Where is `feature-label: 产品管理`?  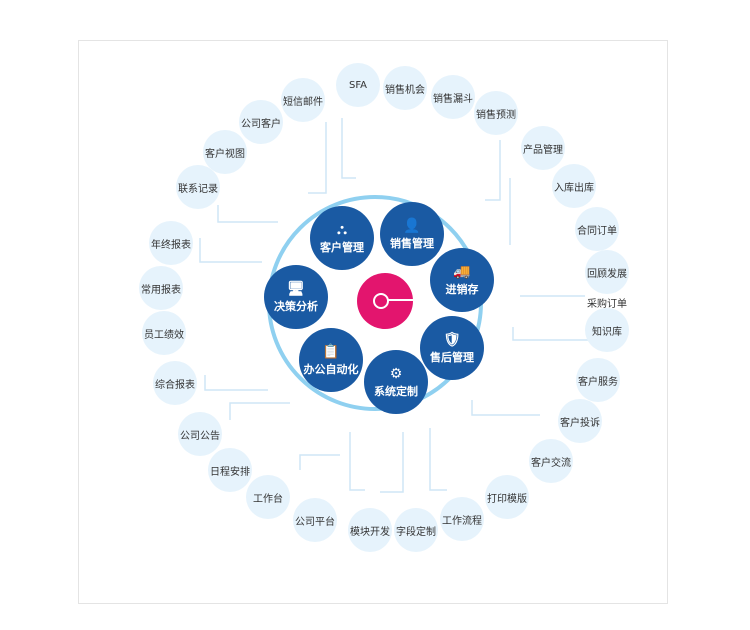
feature-label: 产品管理 is located at coordinates (543, 150).